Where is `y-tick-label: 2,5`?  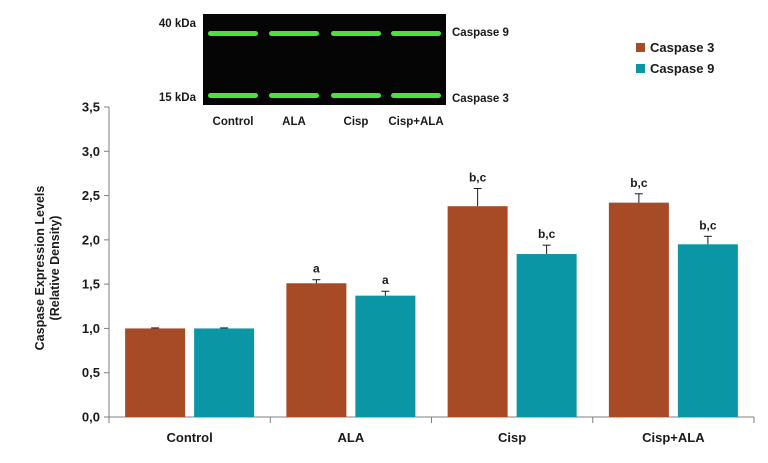 y-tick-label: 2,5 is located at coordinates (91, 195).